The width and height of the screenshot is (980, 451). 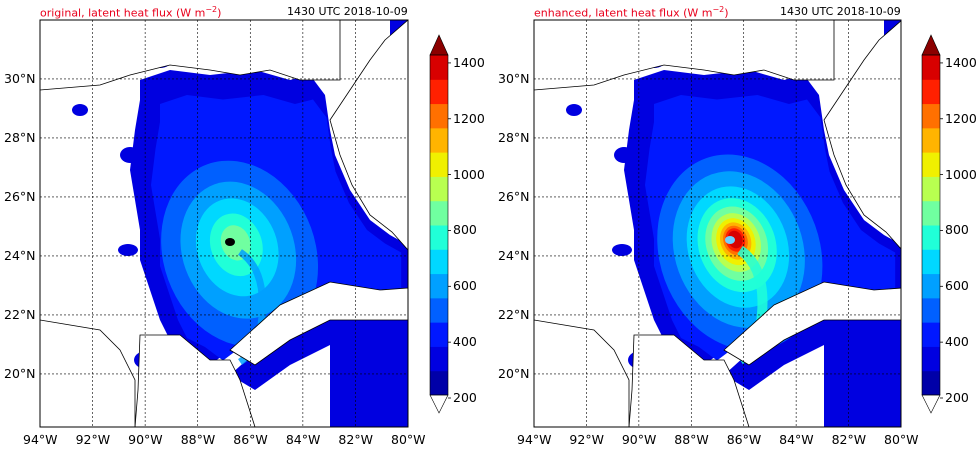 What do you see at coordinates (250, 439) in the screenshot?
I see `lon-tick-label: 86°W` at bounding box center [250, 439].